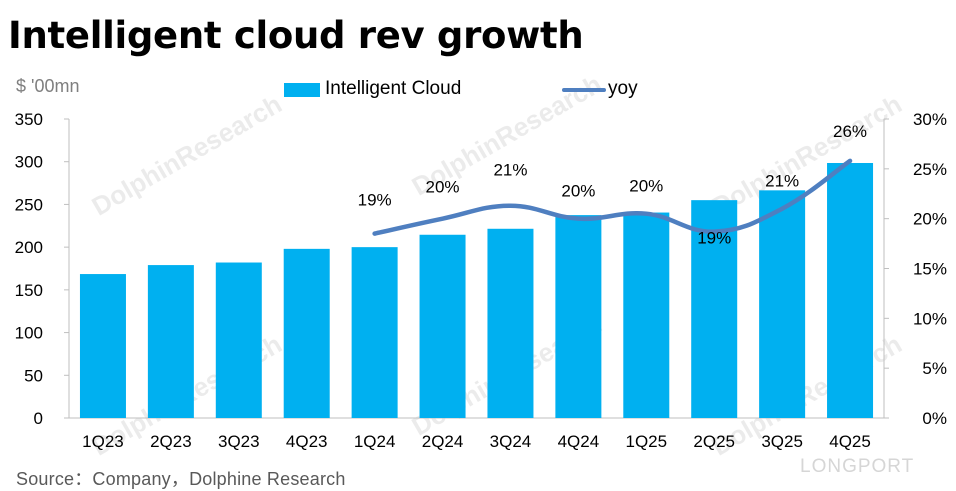  Describe the element at coordinates (296, 35) in the screenshot. I see `chart-title: Intelligent cloud rev growth` at that location.